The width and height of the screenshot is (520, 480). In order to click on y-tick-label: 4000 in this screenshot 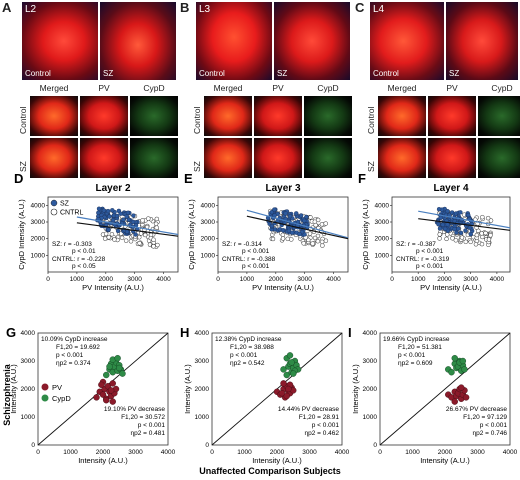, I will do `click(202, 333)`.